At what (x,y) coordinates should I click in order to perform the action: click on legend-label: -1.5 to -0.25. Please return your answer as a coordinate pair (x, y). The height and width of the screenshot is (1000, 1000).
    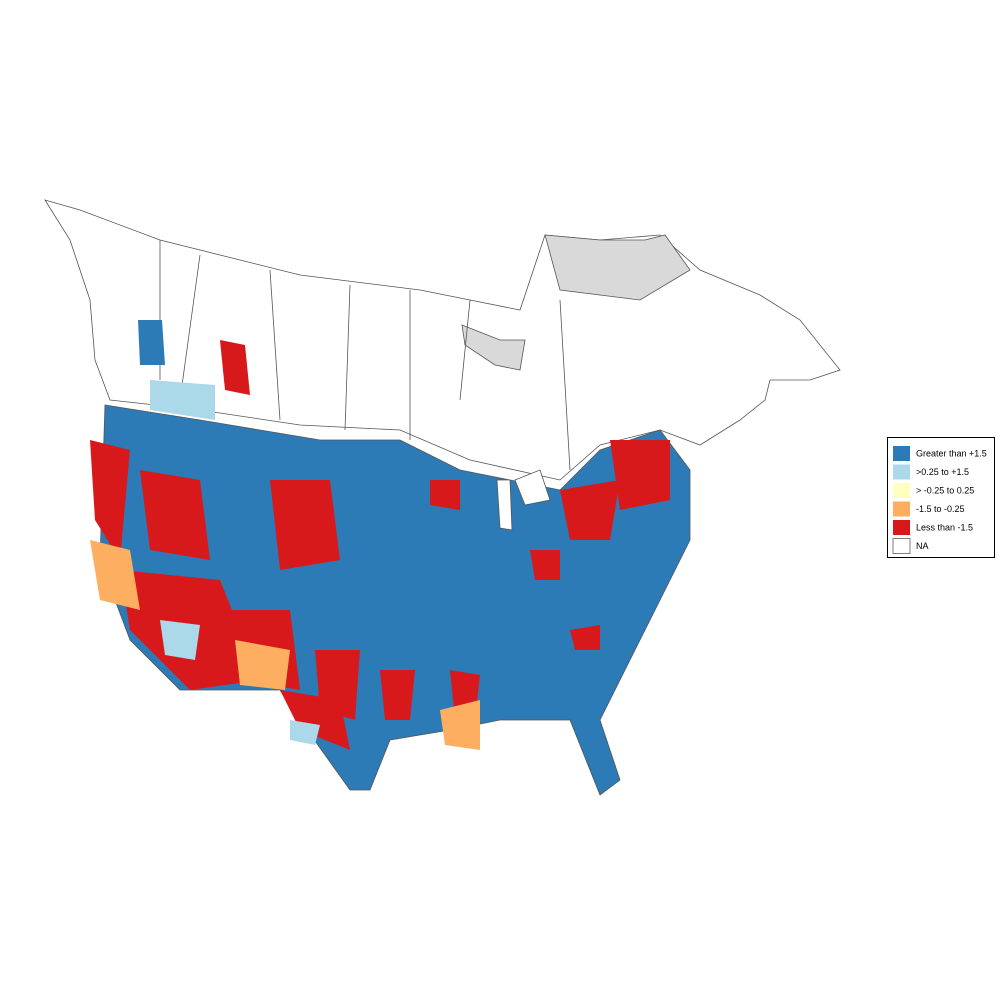
    Looking at the image, I should click on (940, 509).